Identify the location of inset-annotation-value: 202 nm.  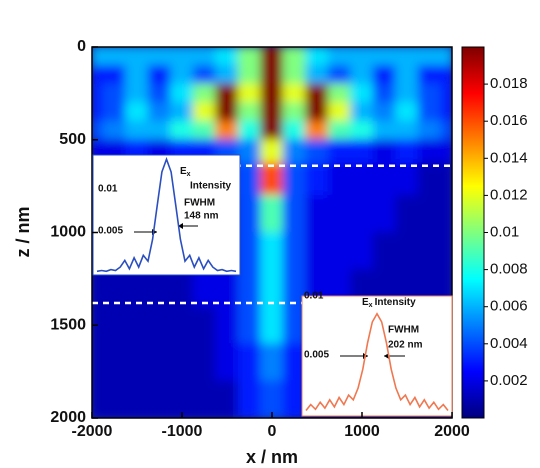
(405, 345).